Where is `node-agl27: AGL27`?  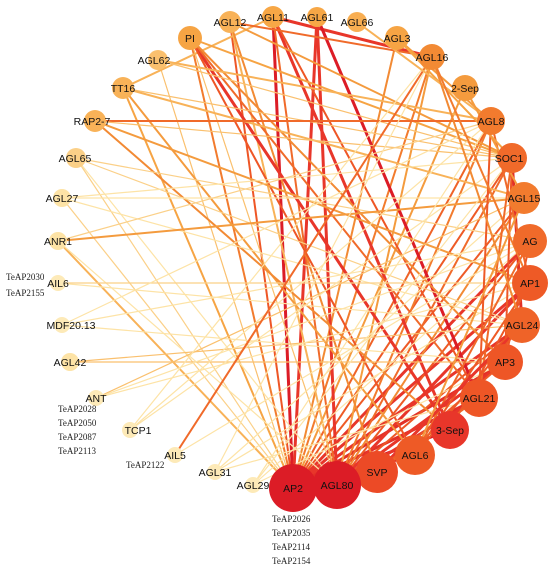
node-agl27: AGL27 is located at coordinates (62, 198).